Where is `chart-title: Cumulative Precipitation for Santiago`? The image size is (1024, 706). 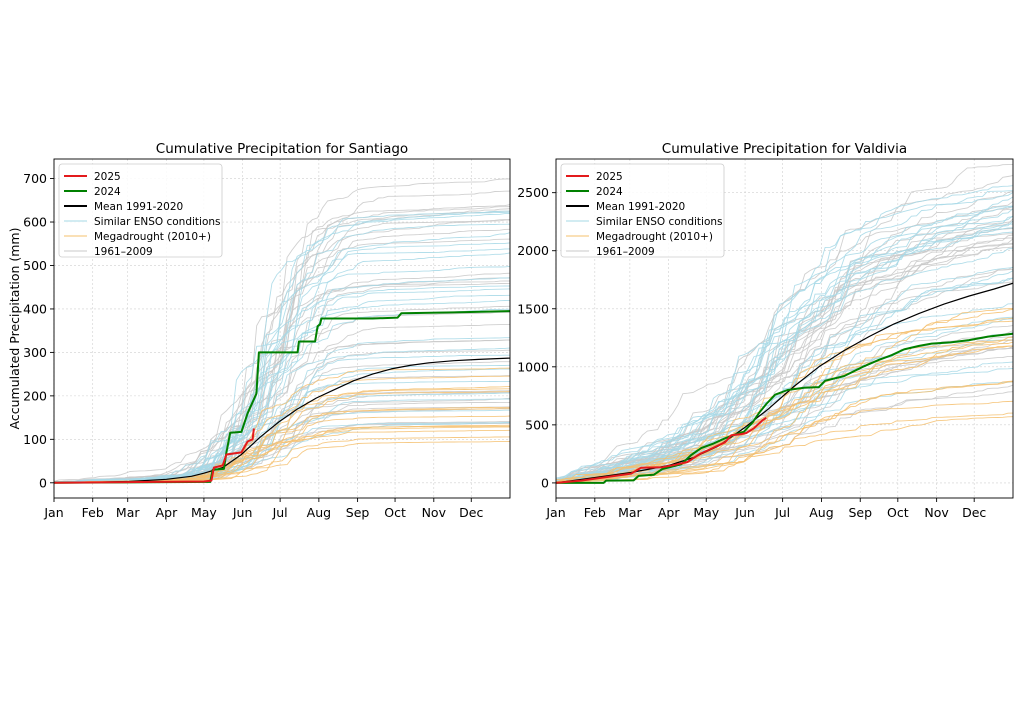
chart-title: Cumulative Precipitation for Santiago is located at coordinates (282, 149).